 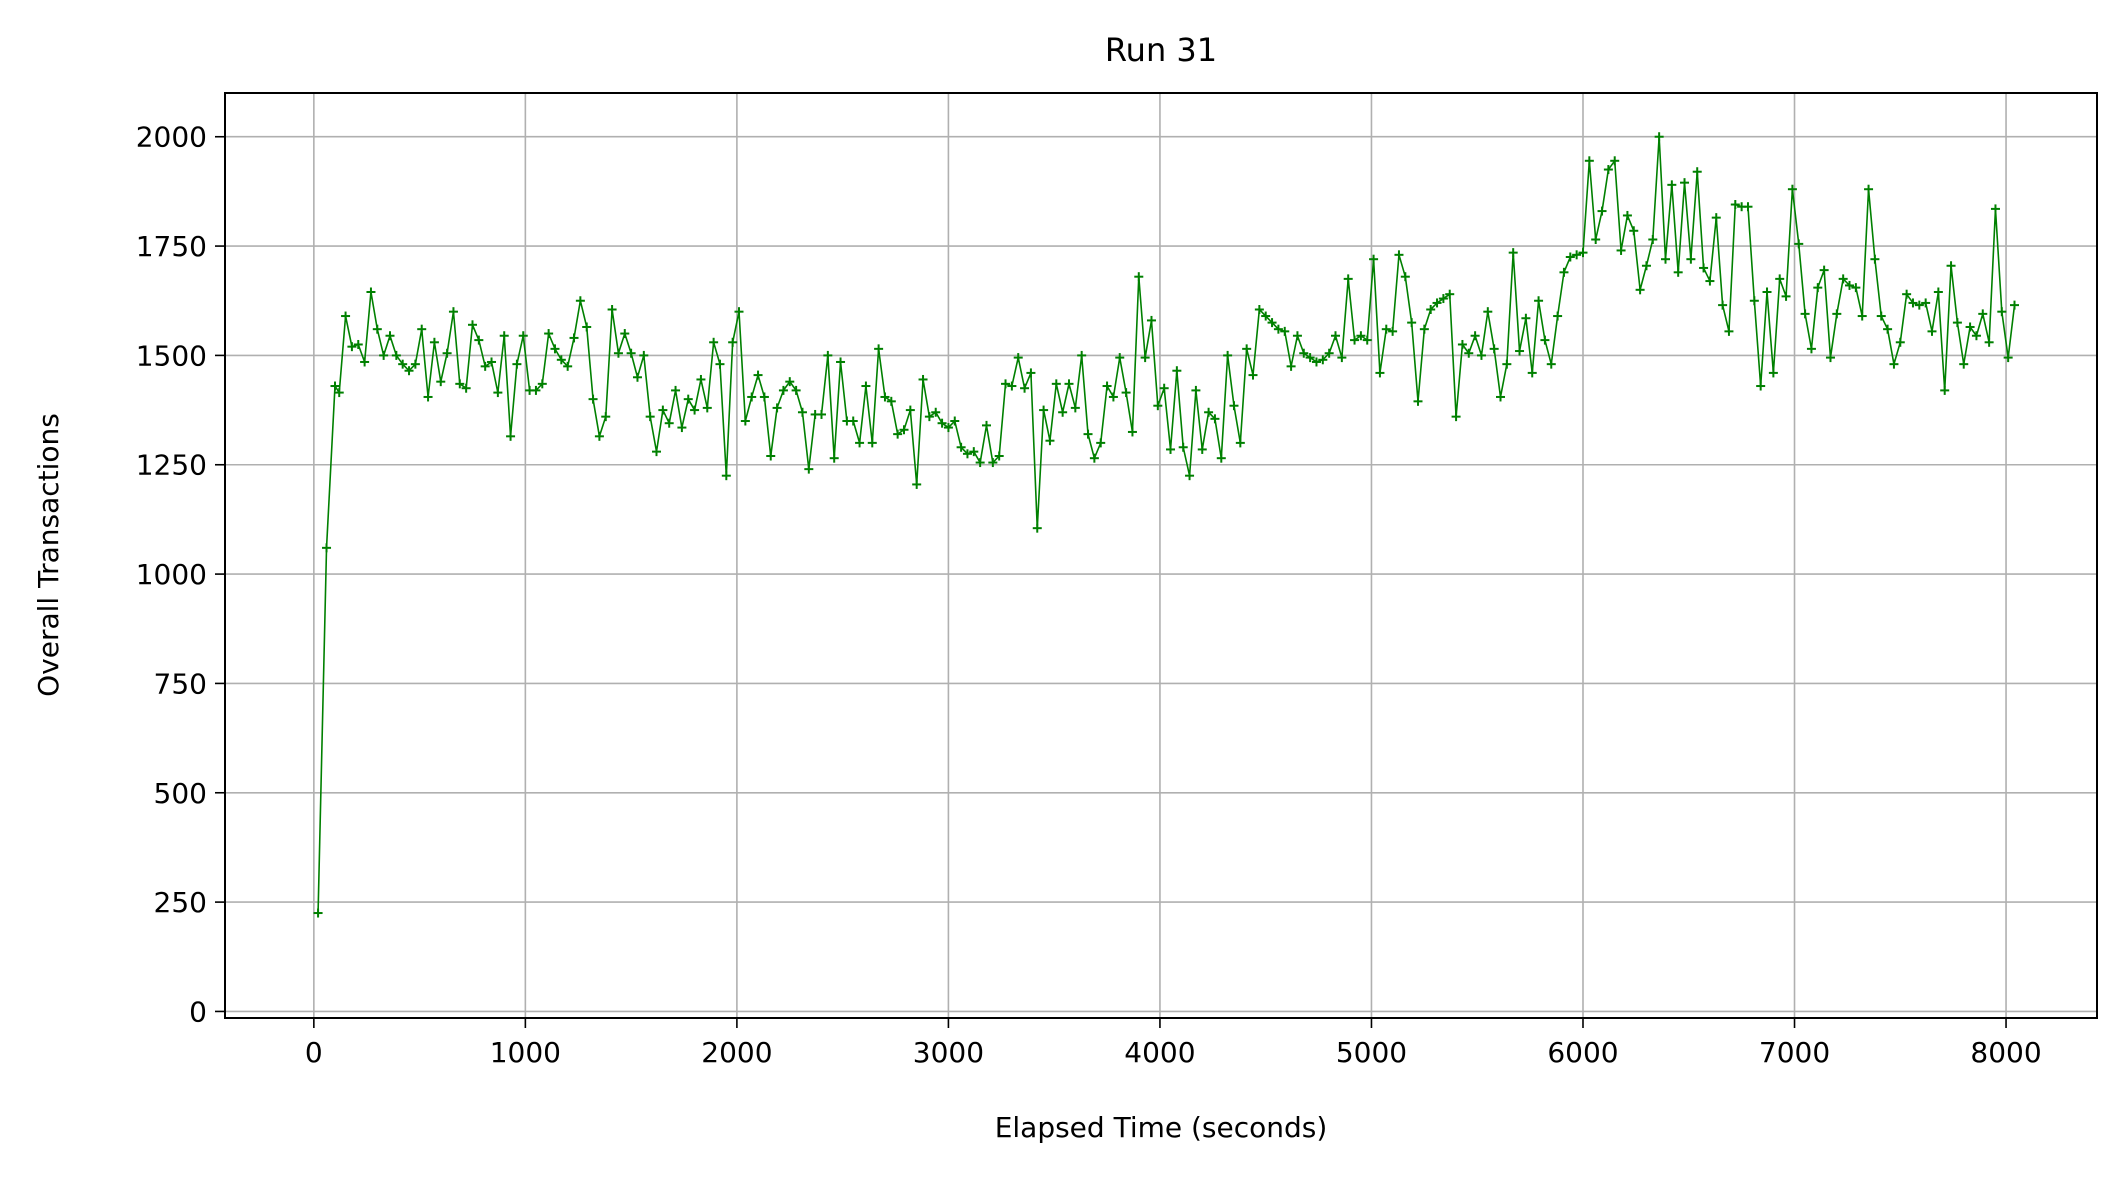 I want to click on x-tick-label: 5000, so click(x=1371, y=1052).